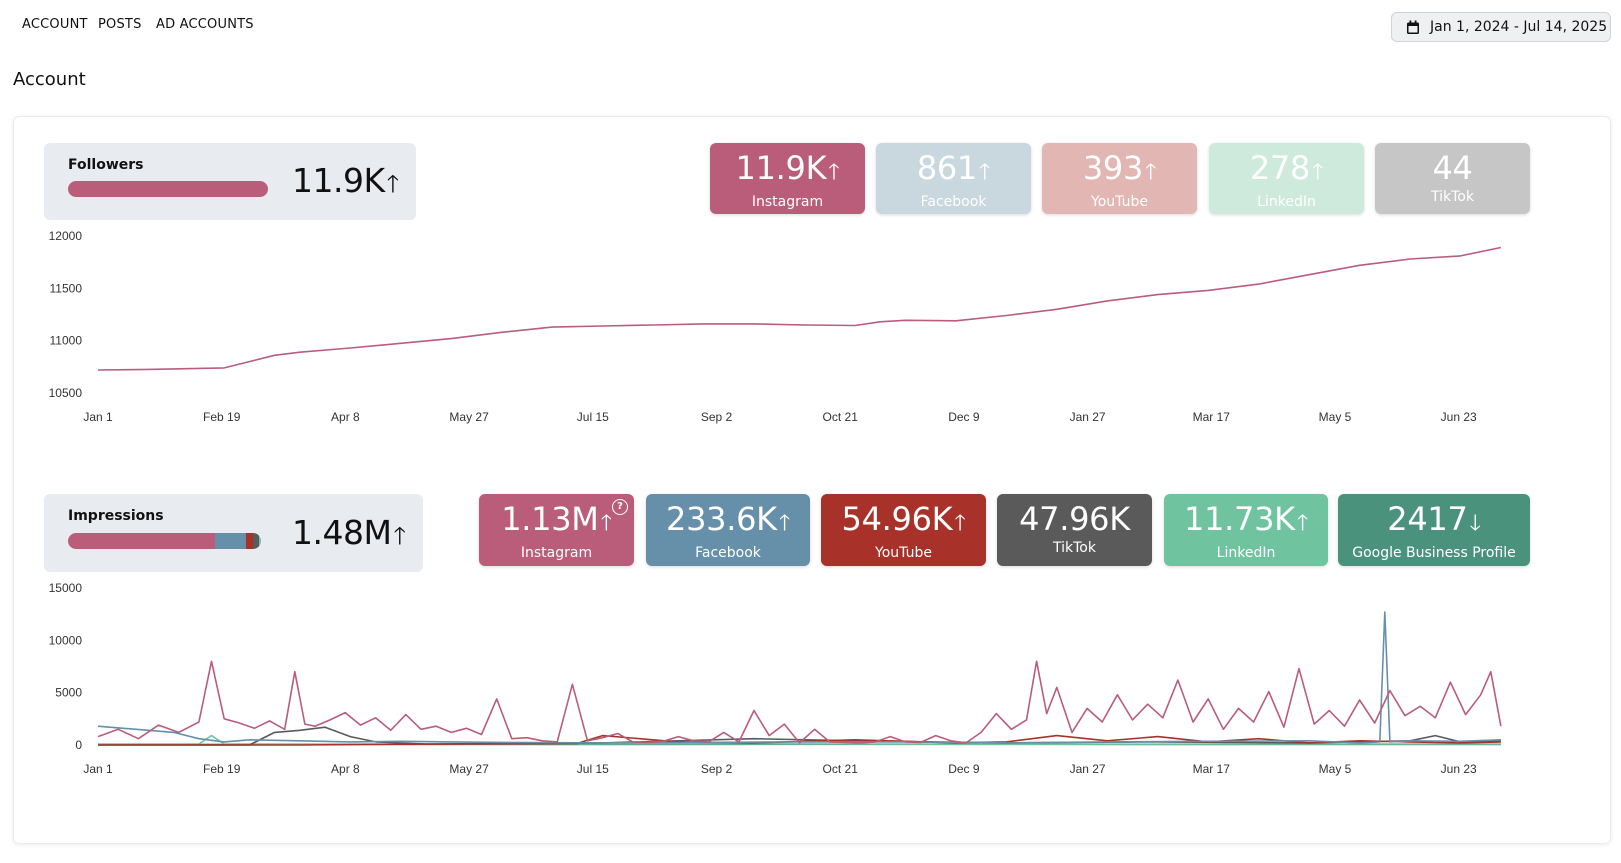 Image resolution: width=1621 pixels, height=863 pixels. I want to click on followers-x-tick: Dec 9, so click(964, 417).